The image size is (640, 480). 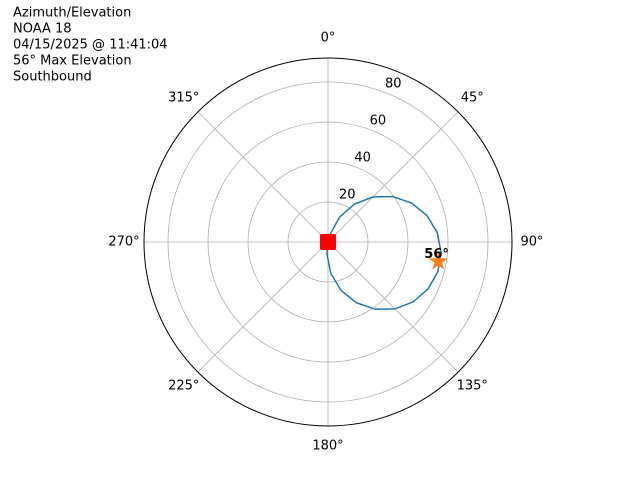 What do you see at coordinates (42, 29) in the screenshot?
I see `title-line: NOAA 18` at bounding box center [42, 29].